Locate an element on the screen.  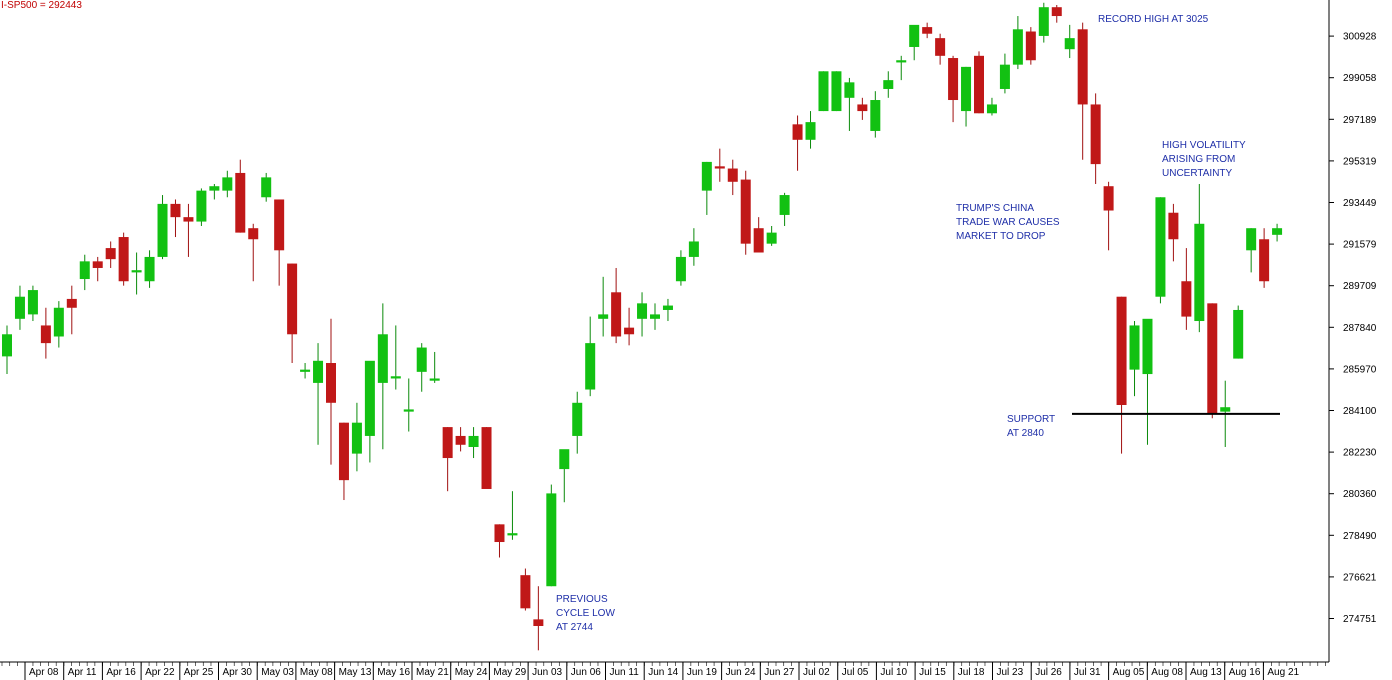
y-tick-label: 300928 is located at coordinates (1360, 37).